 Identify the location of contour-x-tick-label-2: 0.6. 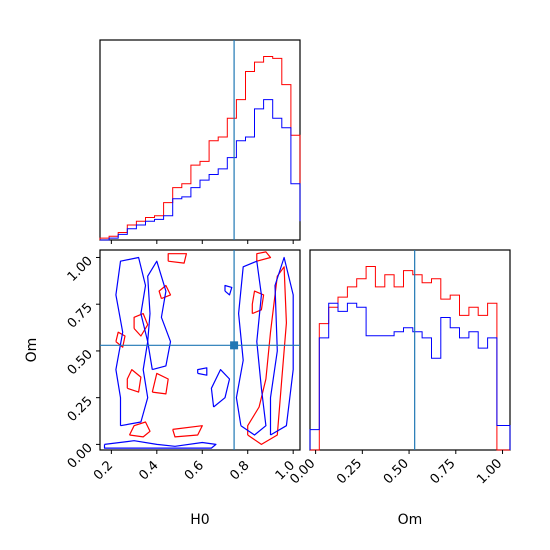
(194, 470).